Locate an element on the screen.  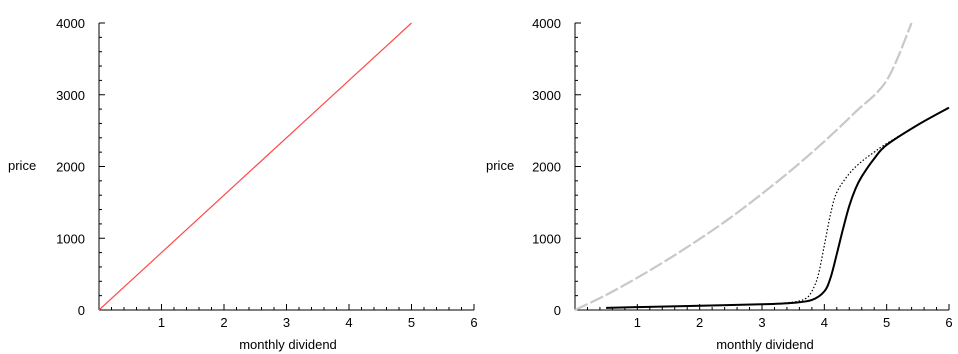
left-x-tick-label: 5 is located at coordinates (411, 322).